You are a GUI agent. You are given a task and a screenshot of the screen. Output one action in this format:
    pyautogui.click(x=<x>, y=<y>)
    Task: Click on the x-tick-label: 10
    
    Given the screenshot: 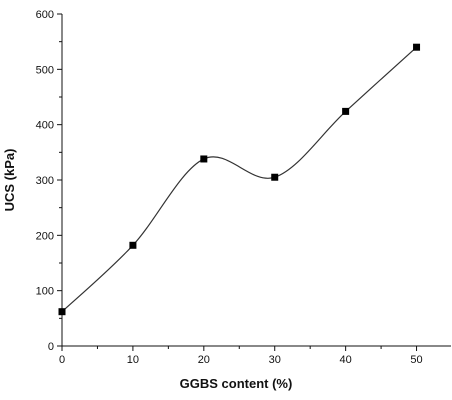 What is the action you would take?
    pyautogui.click(x=133, y=360)
    